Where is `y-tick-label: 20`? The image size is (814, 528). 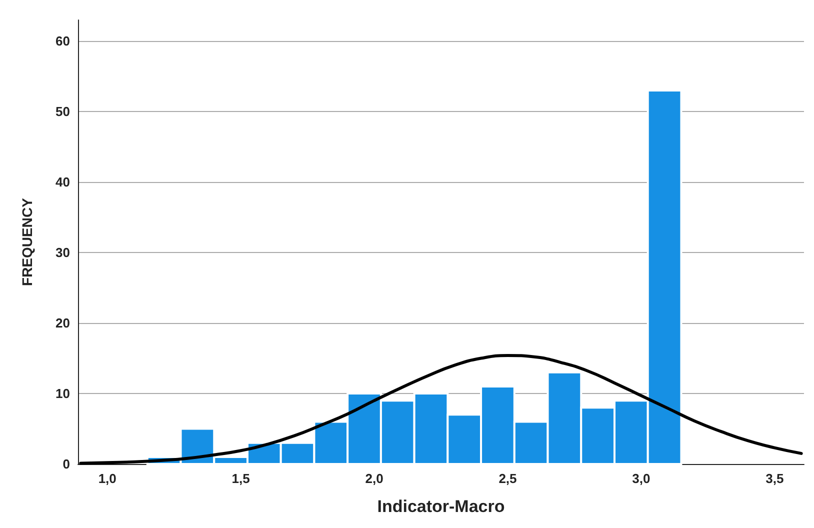
y-tick-label: 20 is located at coordinates (63, 323).